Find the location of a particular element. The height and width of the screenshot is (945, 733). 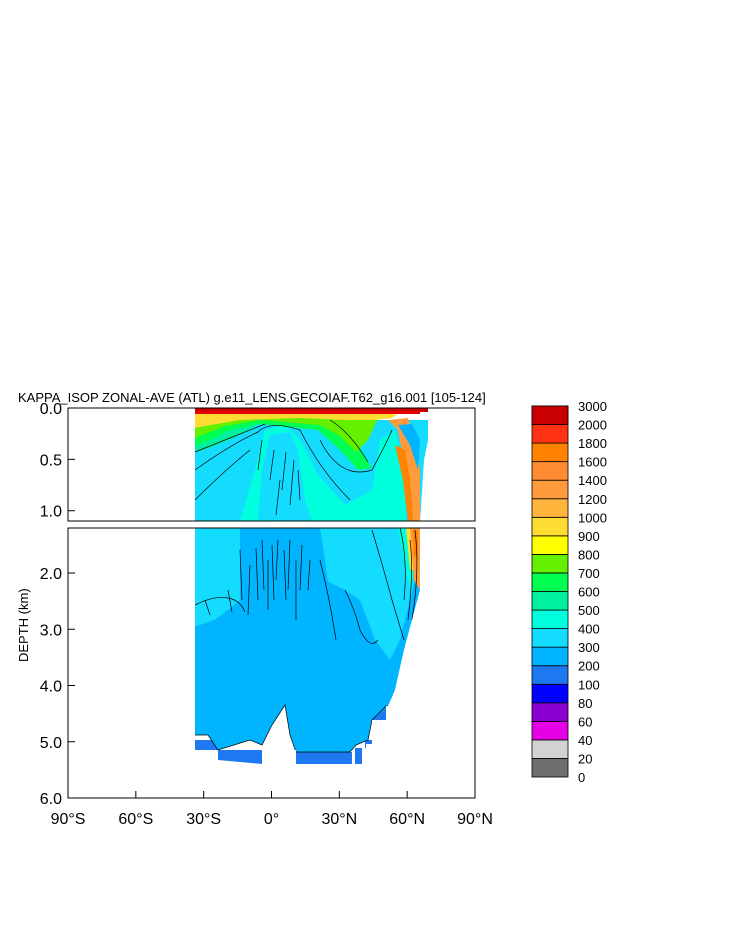

y-tick-label: 6.0 is located at coordinates (51, 799).